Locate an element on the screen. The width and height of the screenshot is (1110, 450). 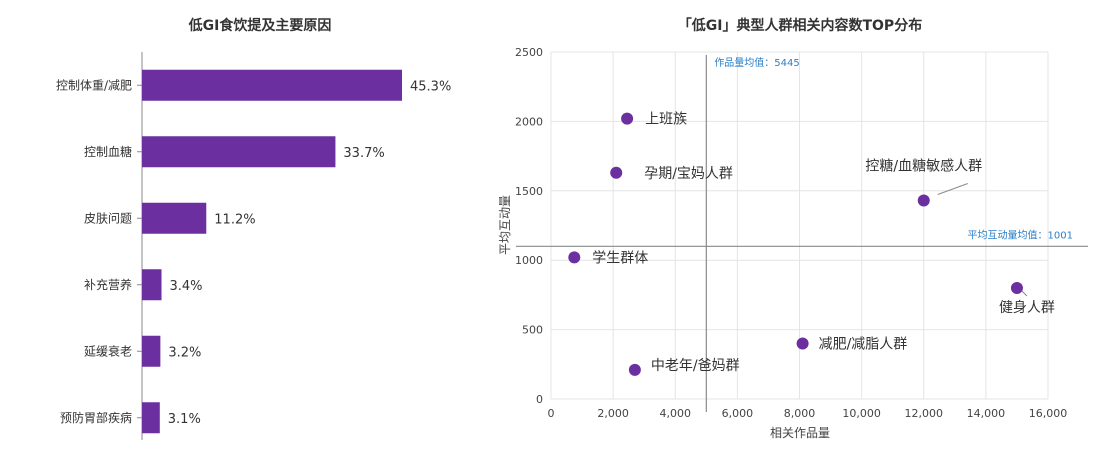
x-tick-label: 10,000 is located at coordinates (861, 413).